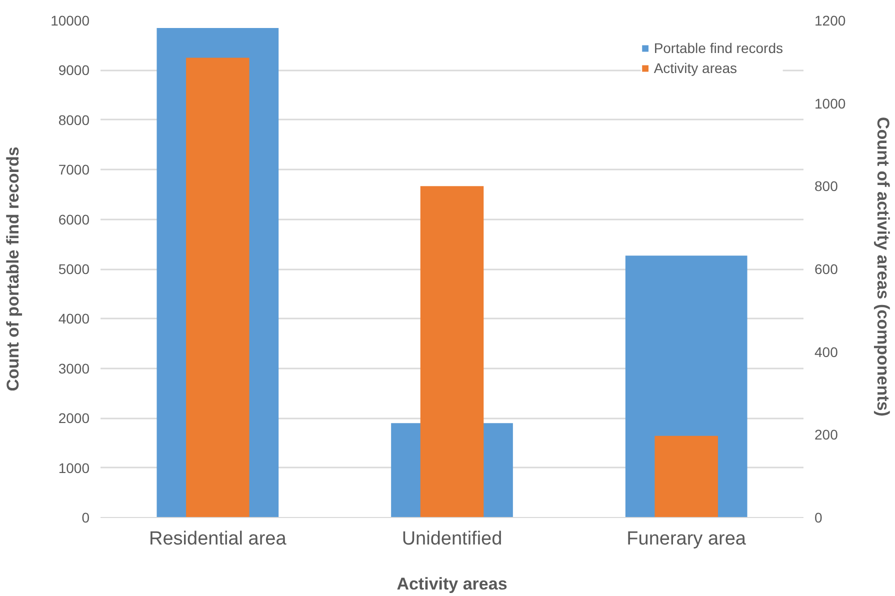 The width and height of the screenshot is (895, 596). I want to click on y-tick-label: 0, so click(86, 518).